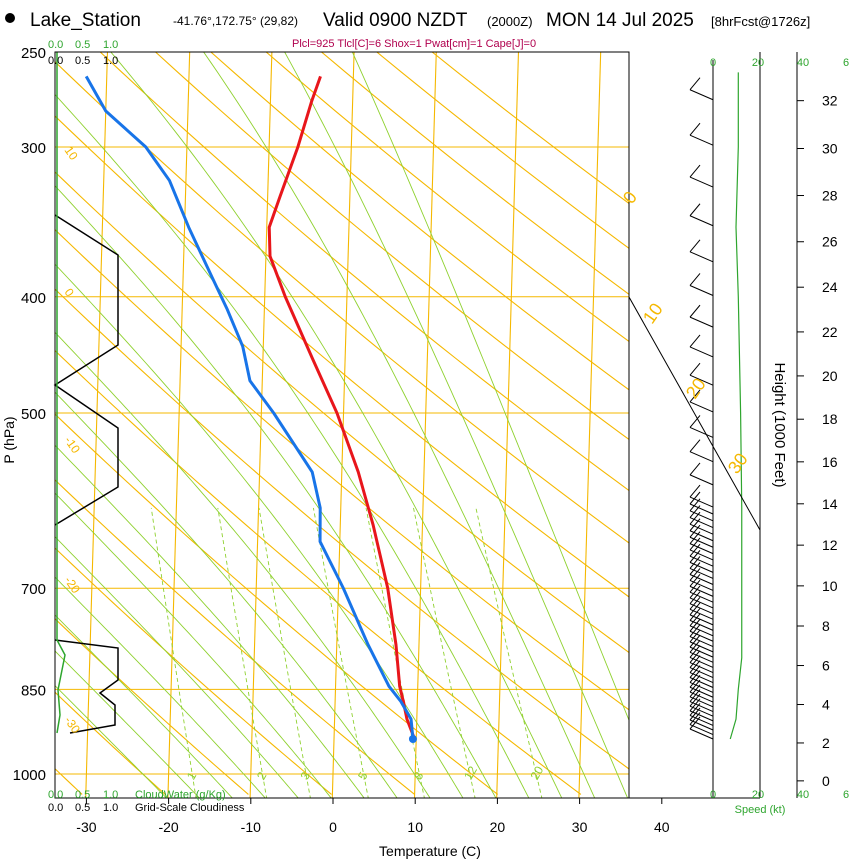  Describe the element at coordinates (826, 626) in the screenshot. I see `height-tick-label: 8` at that location.